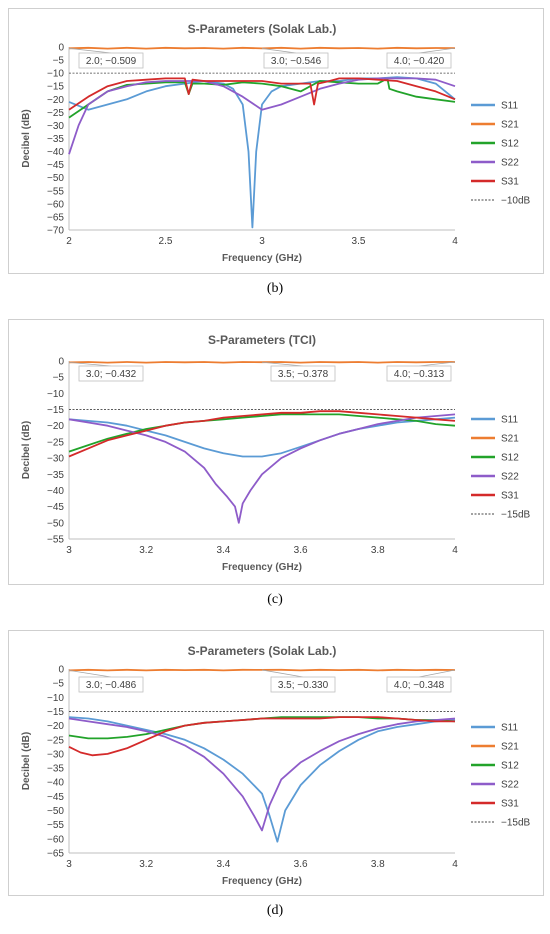 Image resolution: width=550 pixels, height=934 pixels. Describe the element at coordinates (55, 165) in the screenshot. I see `y-tick-label: −45` at that location.